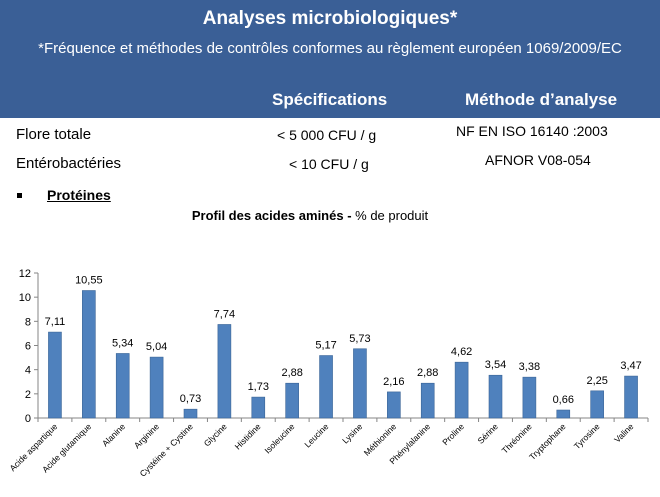  I want to click on category-label: Arginine, so click(146, 435).